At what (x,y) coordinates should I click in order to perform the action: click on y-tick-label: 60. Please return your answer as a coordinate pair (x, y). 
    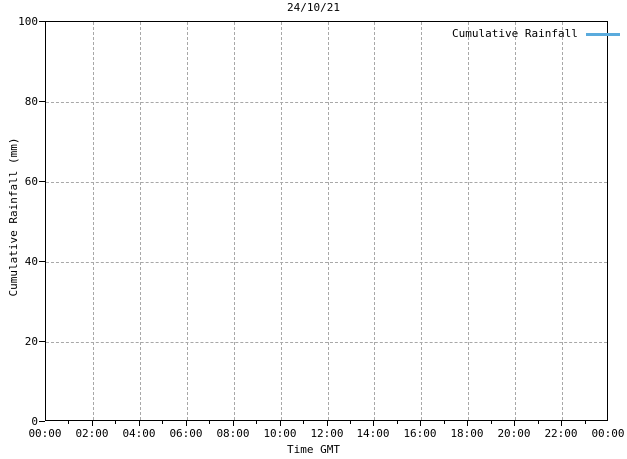
    Looking at the image, I should click on (31, 181).